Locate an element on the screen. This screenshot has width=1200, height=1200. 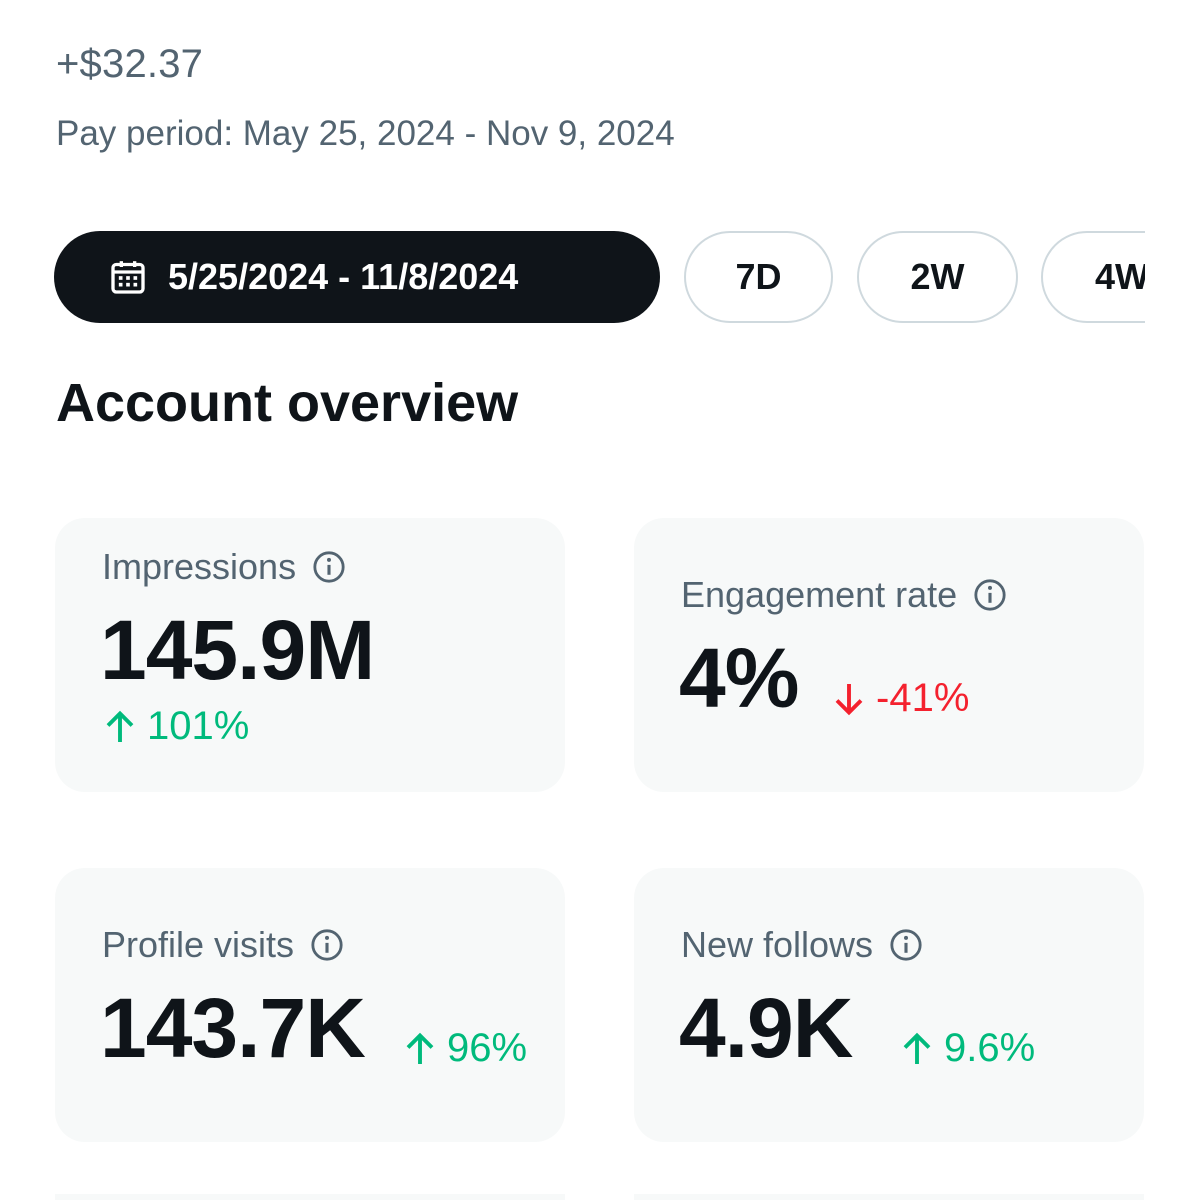
metric-label: Profile visits is located at coordinates (198, 944).